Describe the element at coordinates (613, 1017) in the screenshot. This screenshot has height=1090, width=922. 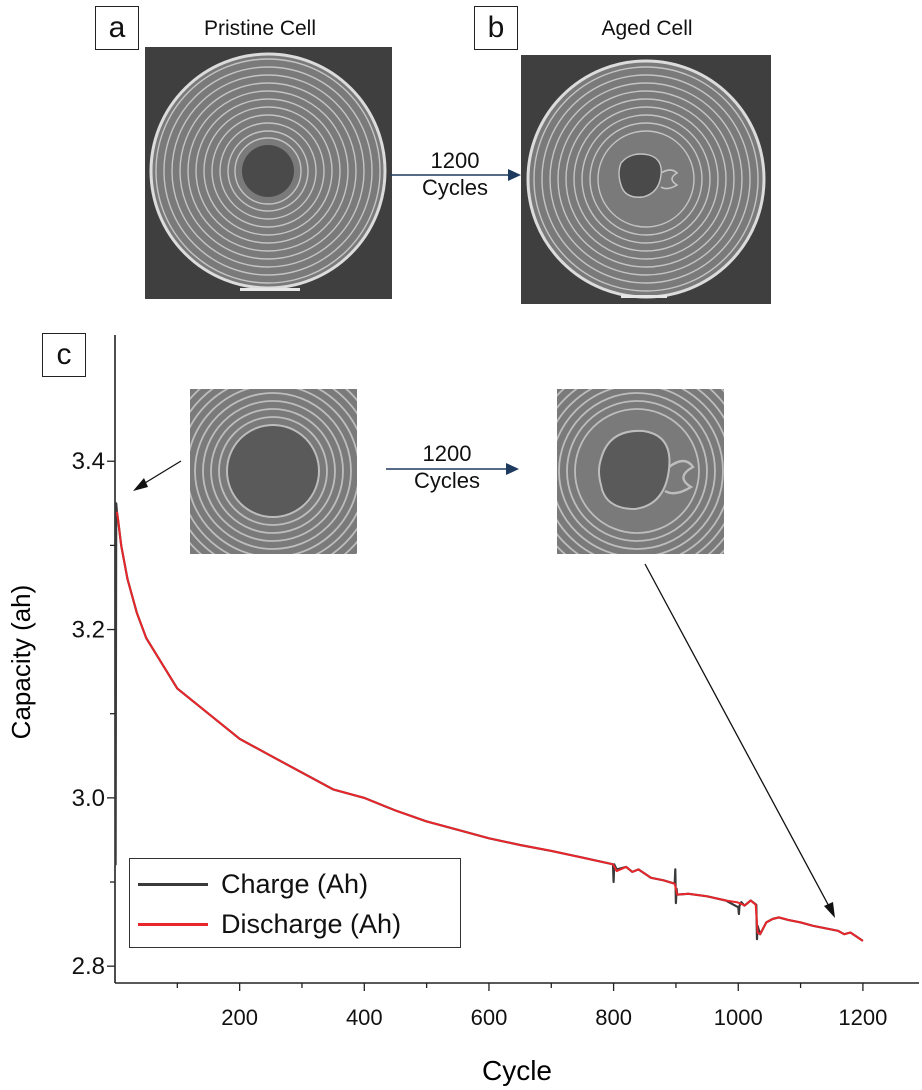
I see `x-tick-label: 800` at that location.